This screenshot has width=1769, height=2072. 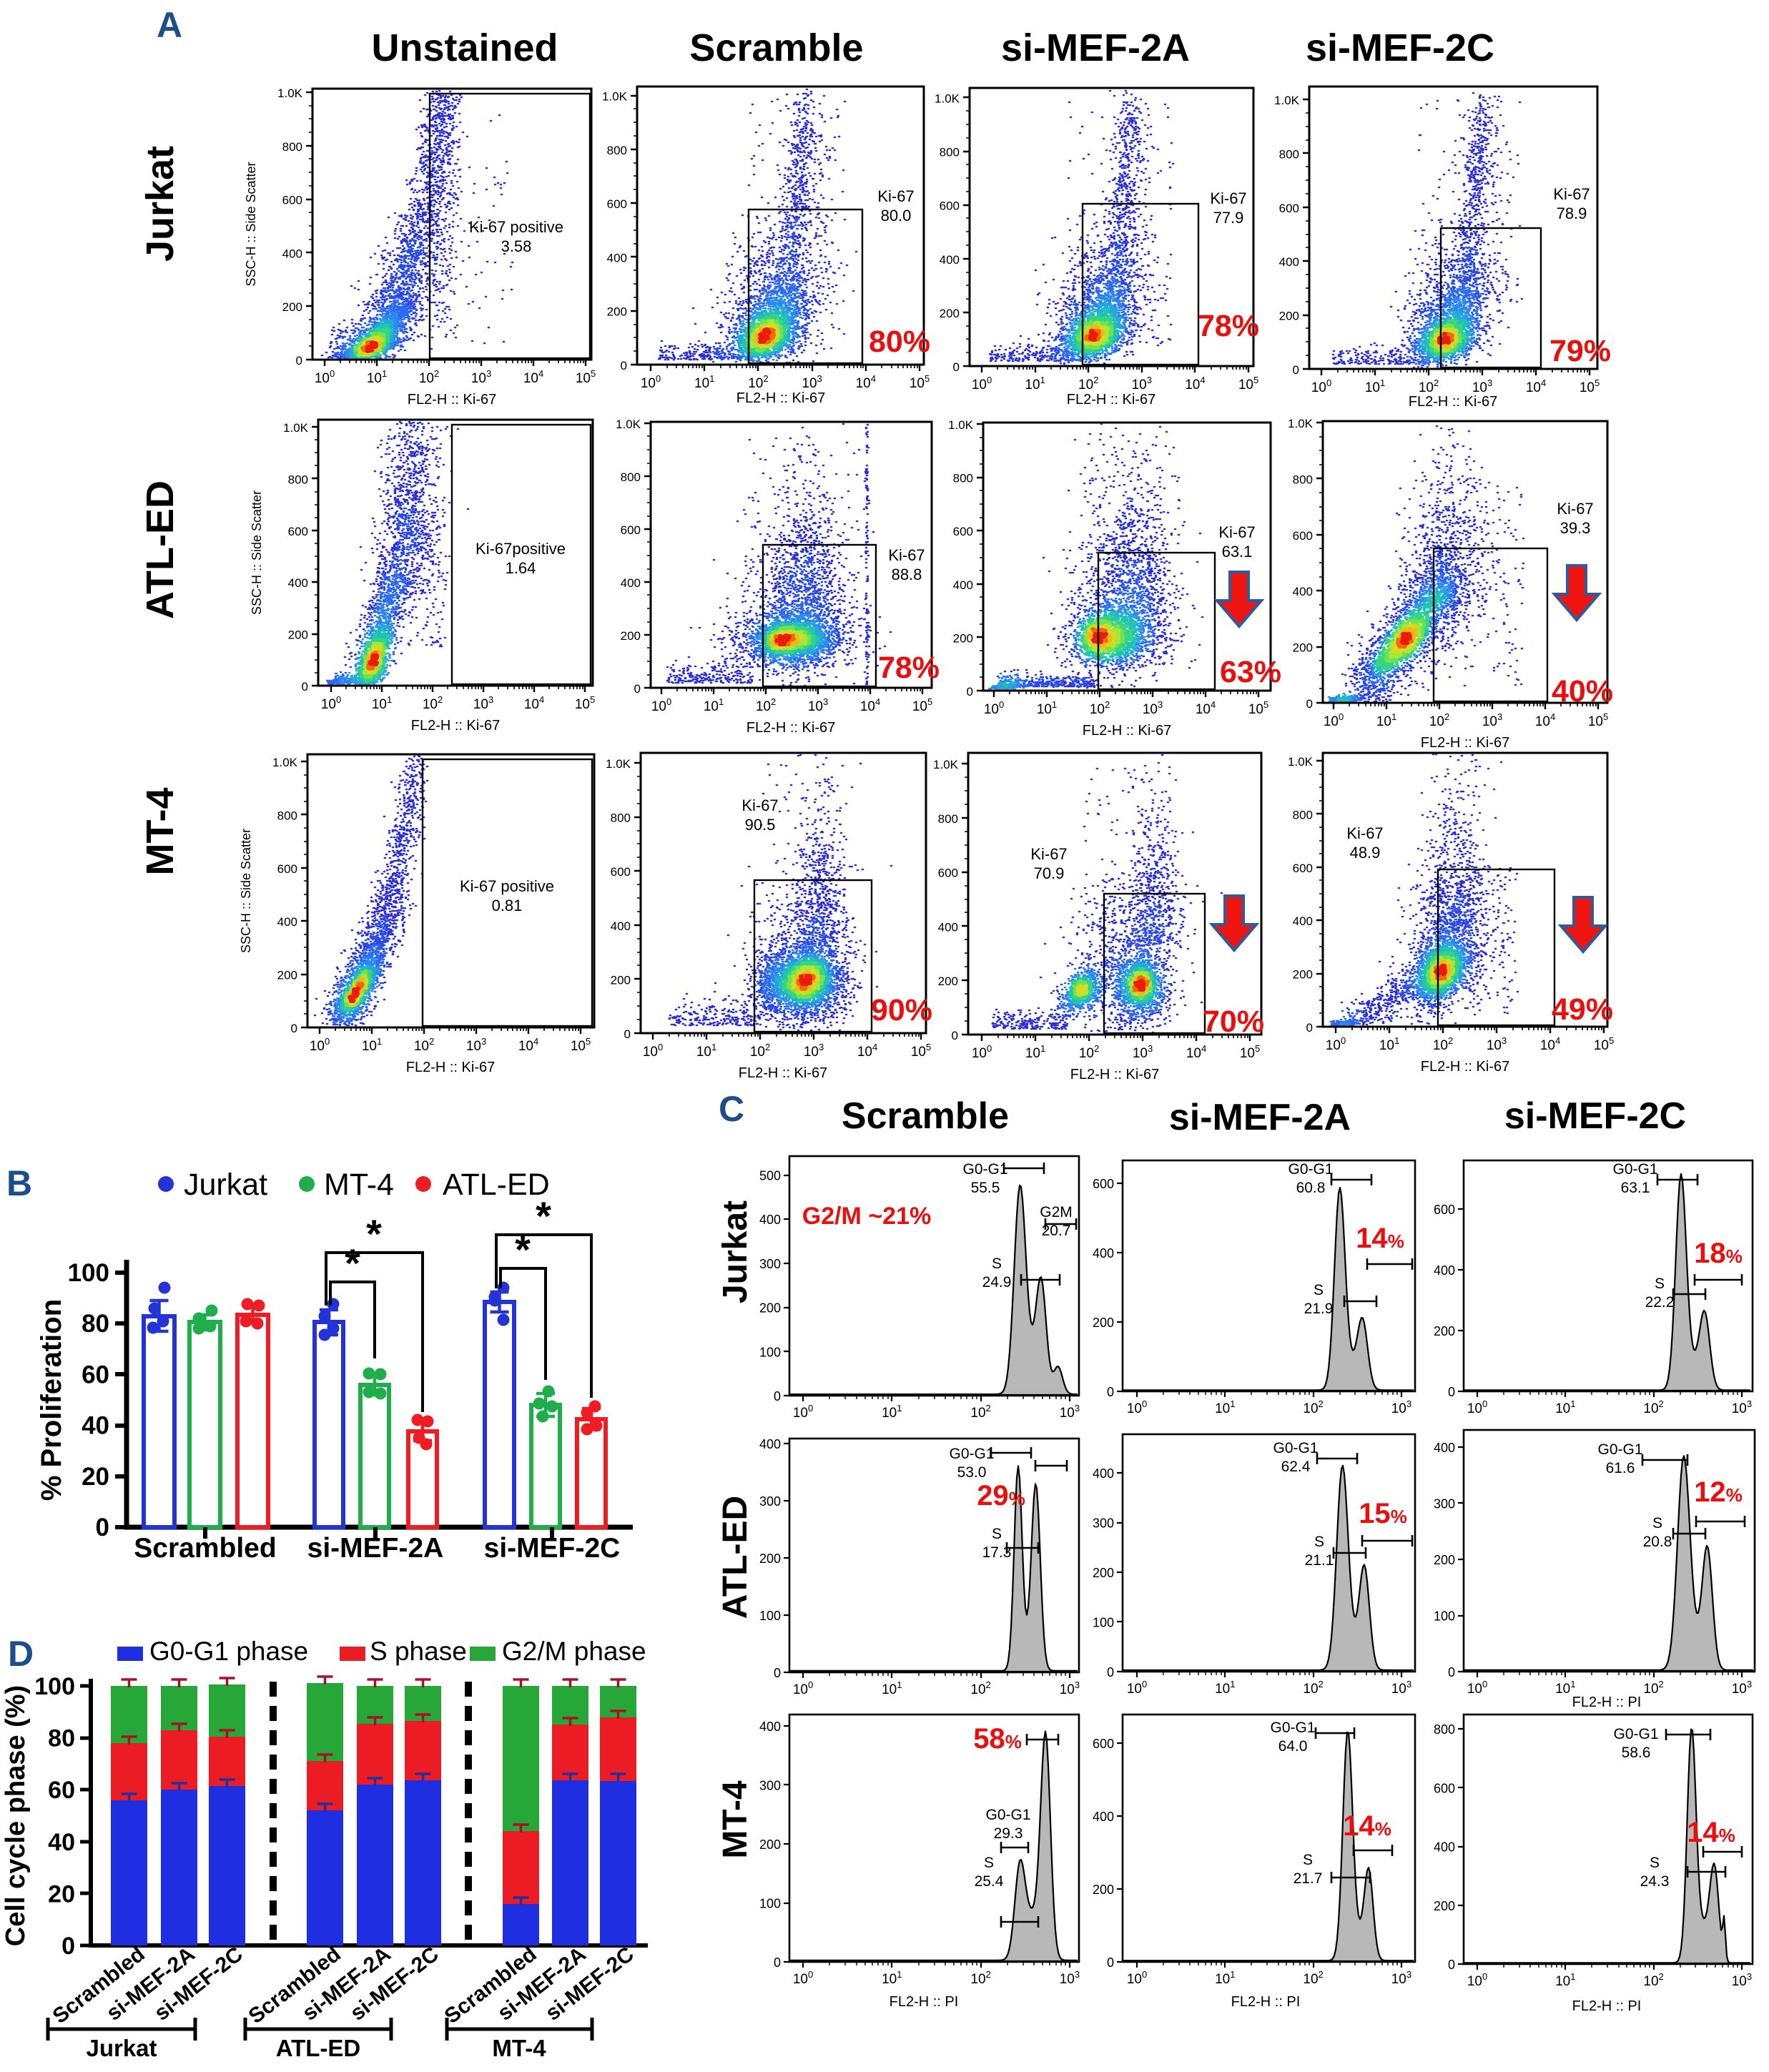 I want to click on svg-text: 80%, so click(x=900, y=342).